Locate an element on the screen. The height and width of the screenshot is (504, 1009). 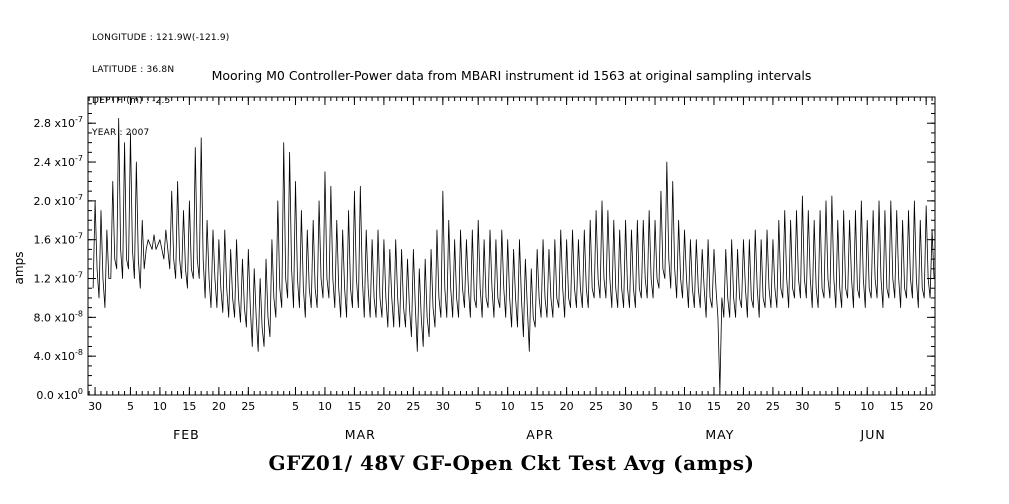
y-tick-label: 4.0 x10⁻⁸ is located at coordinates (58, 355).